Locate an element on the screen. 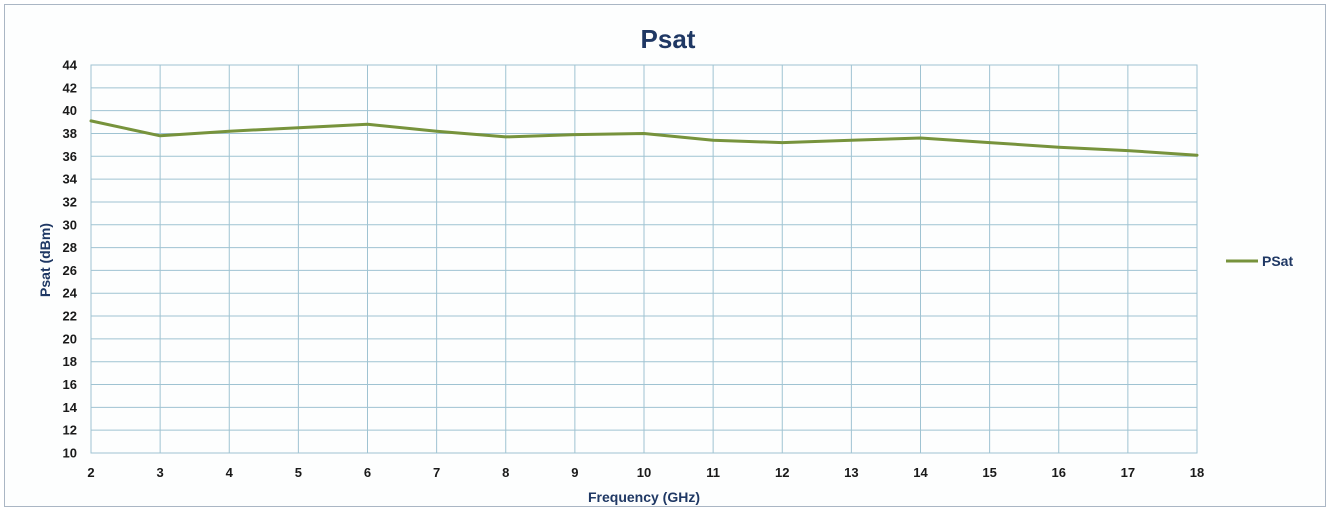 The height and width of the screenshot is (512, 1332). y-tick-label: 20 is located at coordinates (70, 338).